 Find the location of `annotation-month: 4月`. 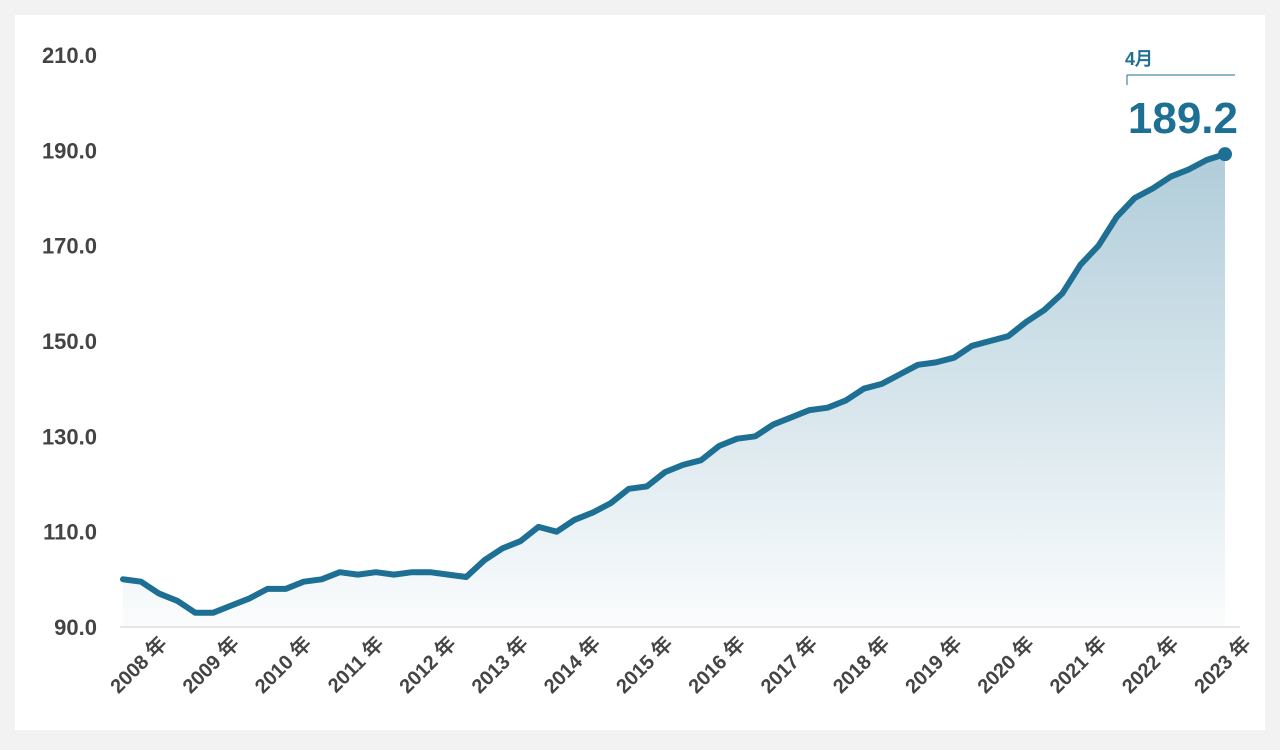

annotation-month: 4月 is located at coordinates (1139, 59).